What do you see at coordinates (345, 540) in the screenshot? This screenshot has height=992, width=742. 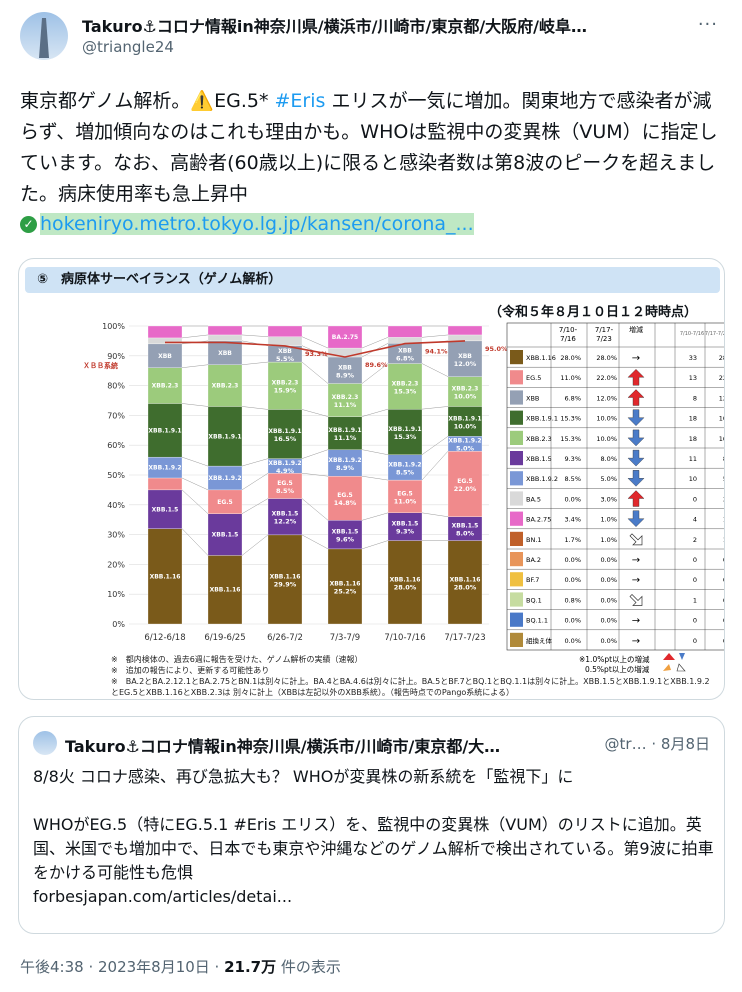 I see `bar-value-label: 9.6%` at bounding box center [345, 540].